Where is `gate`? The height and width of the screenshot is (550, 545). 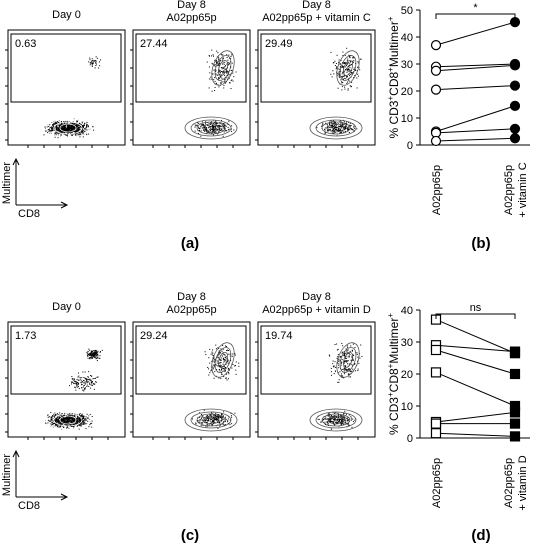
gate is located at coordinates (191, 68).